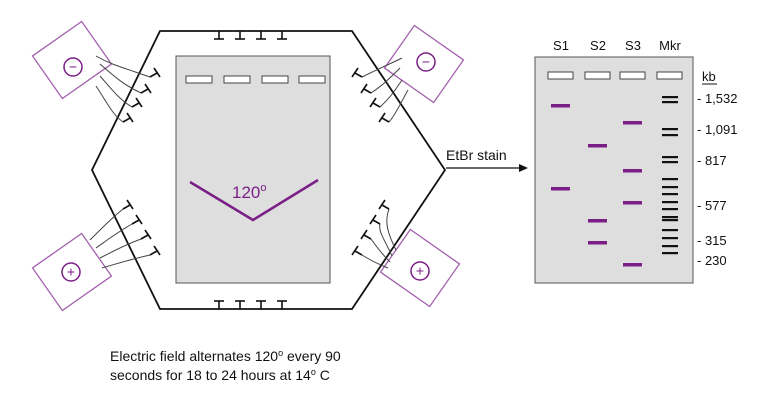  What do you see at coordinates (220, 375) in the screenshot?
I see `caption-line-2: seconds for 18 to 24 hours at 14o C` at bounding box center [220, 375].